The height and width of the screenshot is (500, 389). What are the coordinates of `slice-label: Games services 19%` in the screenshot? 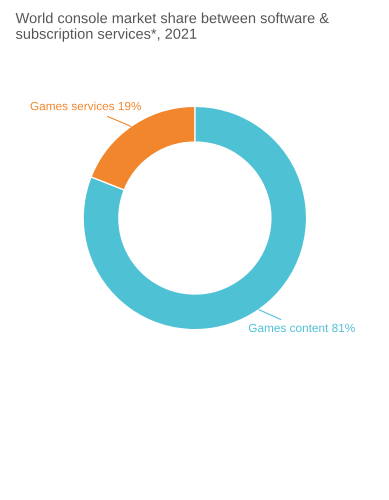 It's located at (86, 106).